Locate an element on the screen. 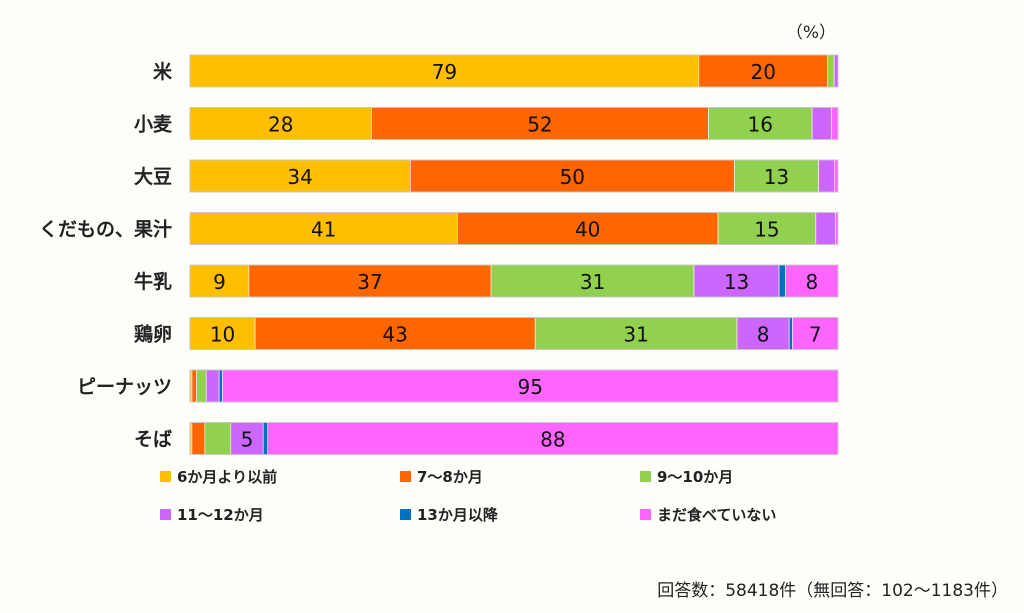  category-label: 牛乳 is located at coordinates (153, 281).